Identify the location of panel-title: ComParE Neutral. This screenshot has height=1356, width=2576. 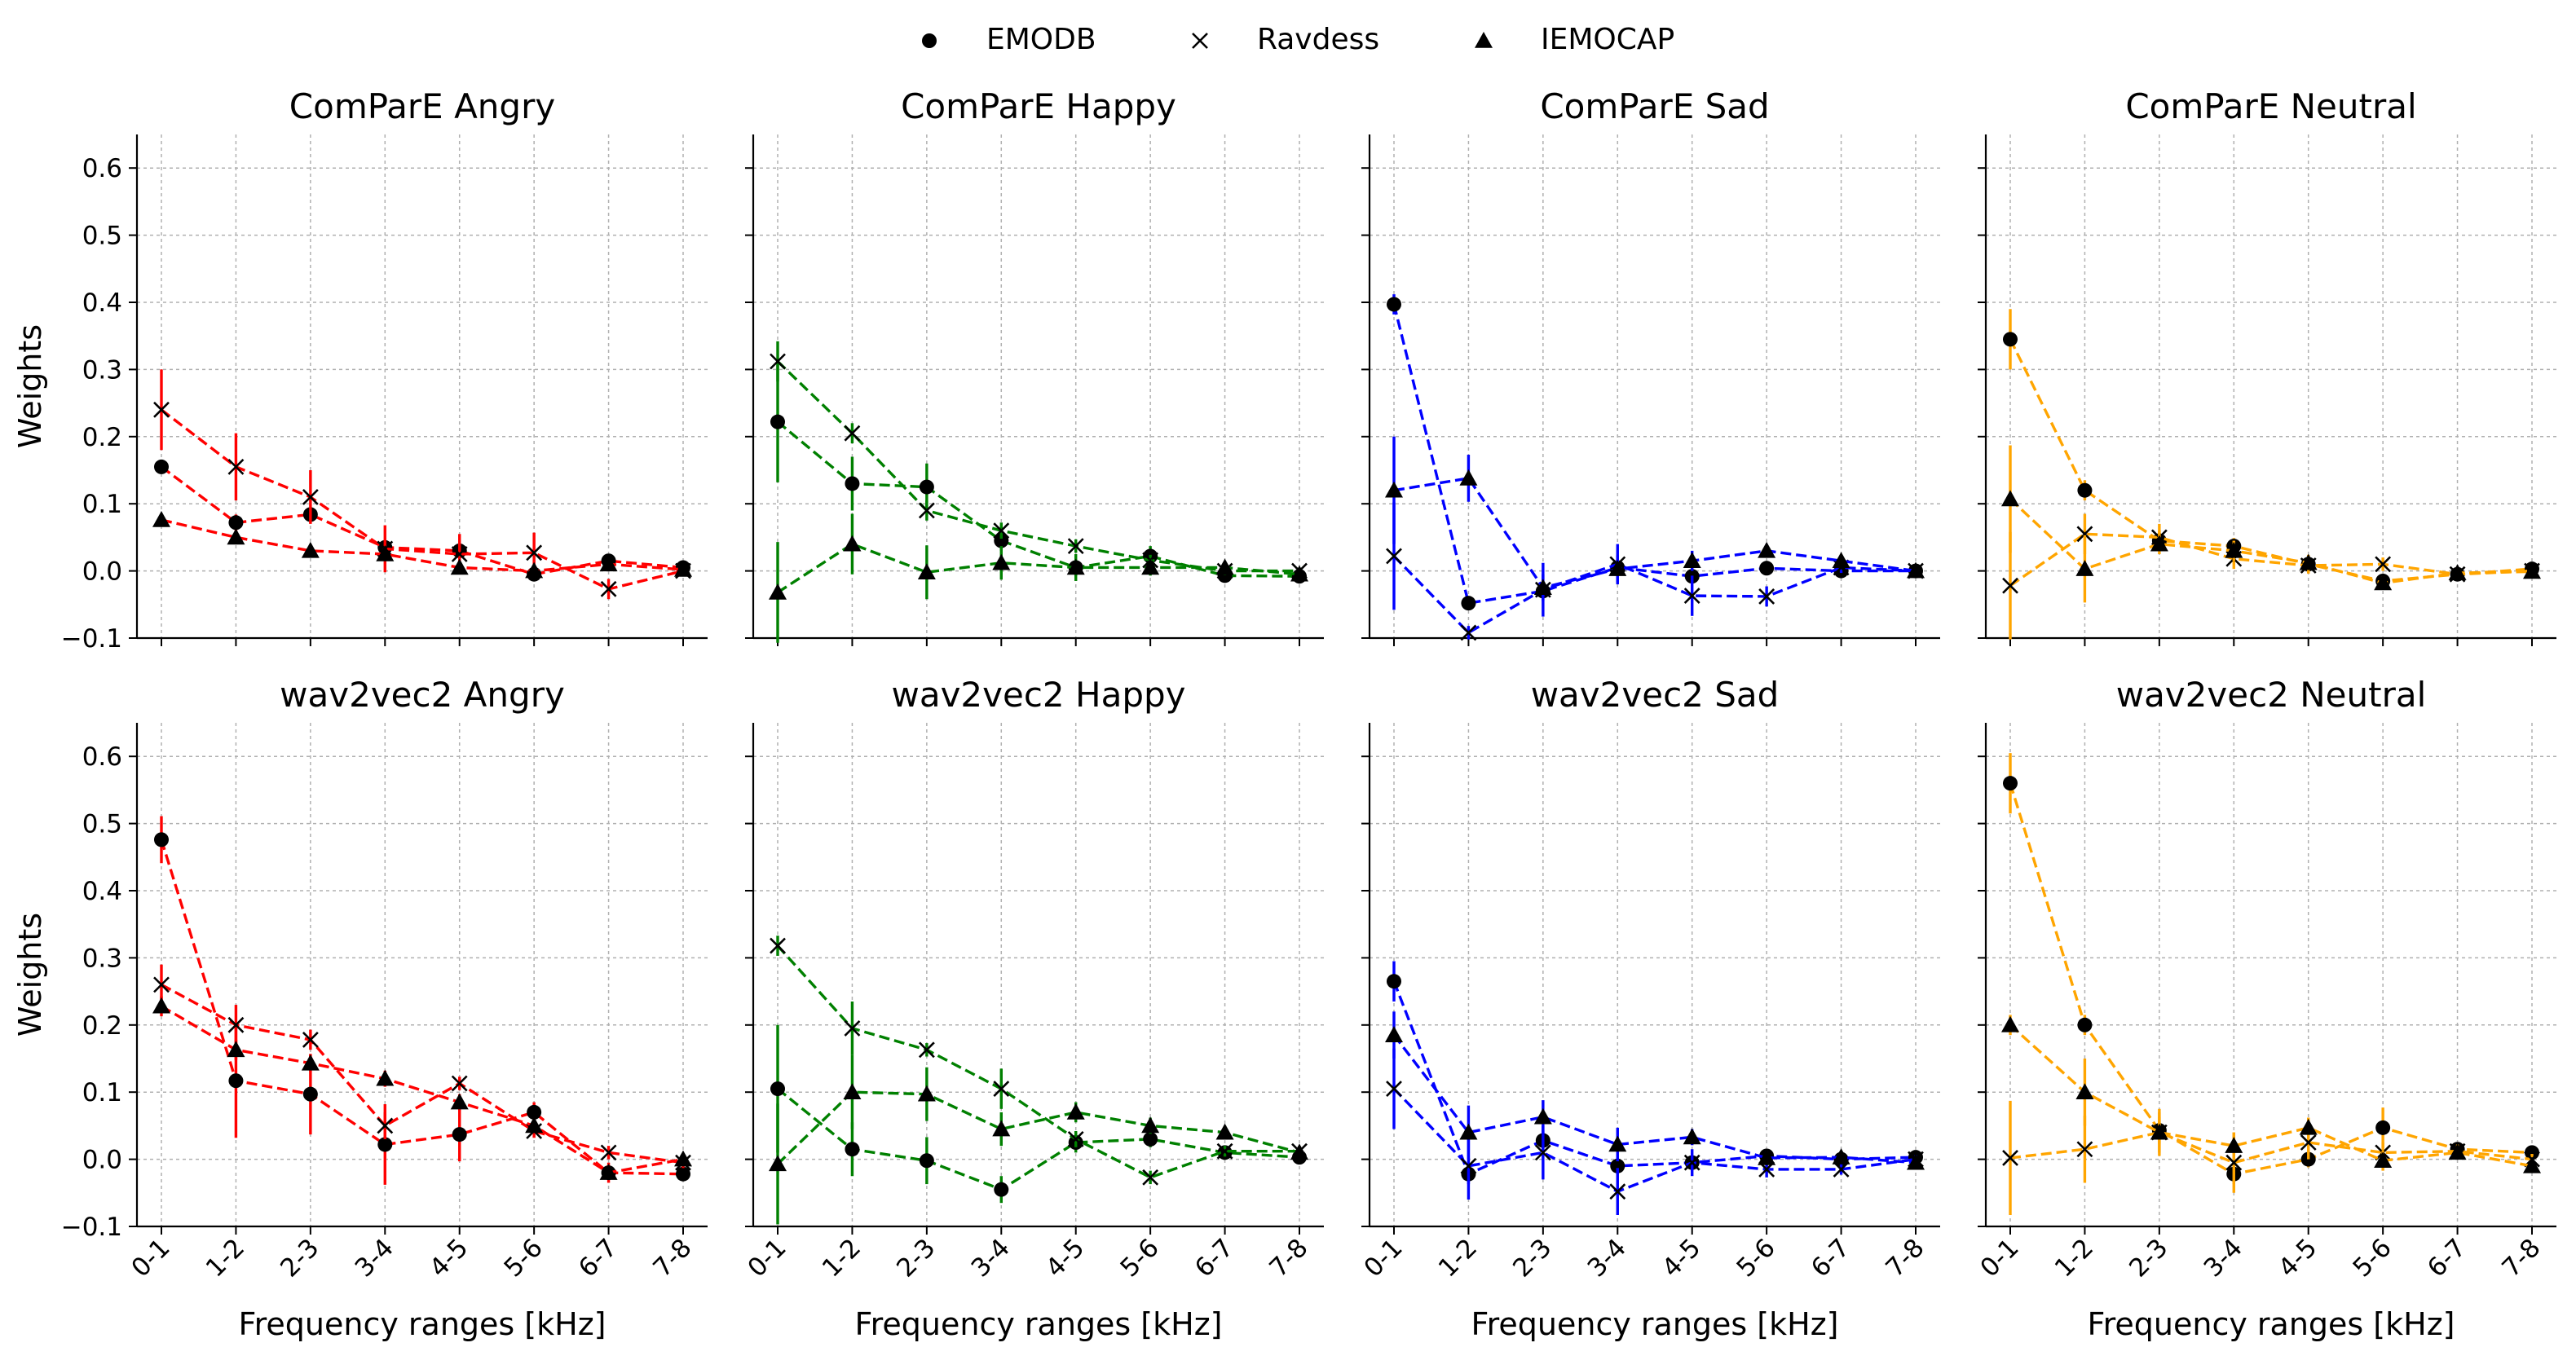
(2270, 106).